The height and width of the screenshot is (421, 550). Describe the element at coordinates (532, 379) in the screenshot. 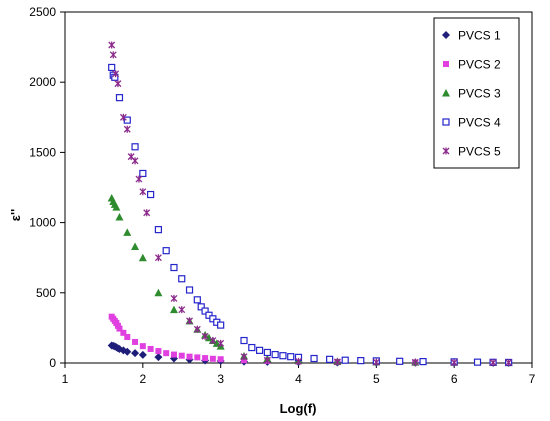

I see `x-tick-label: 7` at that location.